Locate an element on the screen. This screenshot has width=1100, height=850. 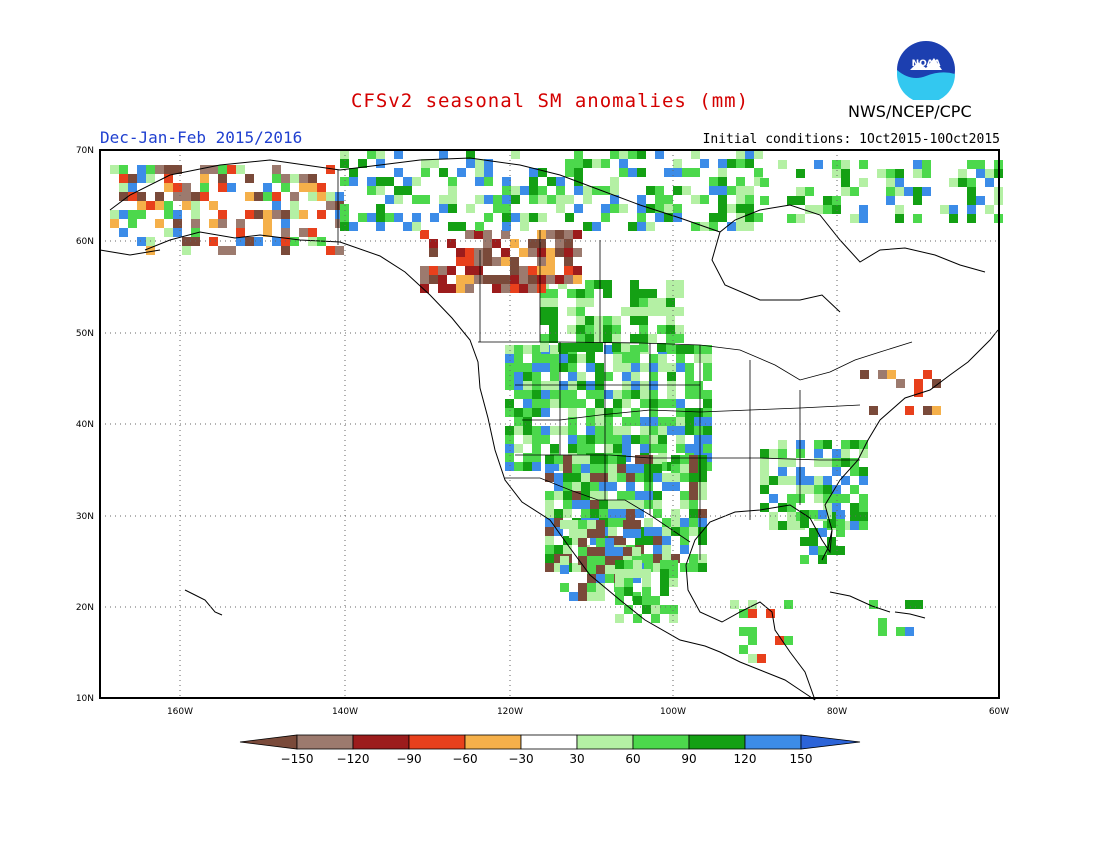
colorbar-label: 150 is located at coordinates (801, 759).